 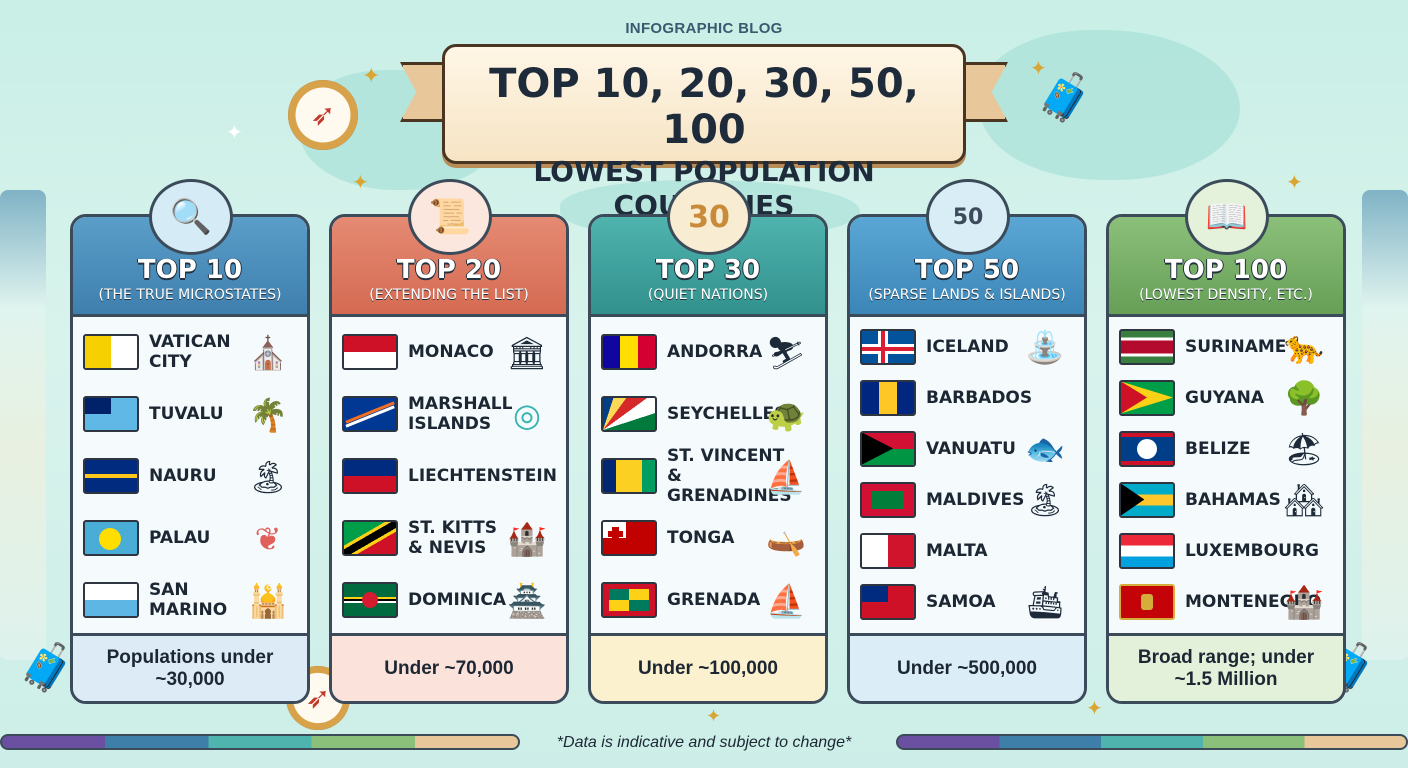 What do you see at coordinates (449, 667) in the screenshot?
I see `card-footer: Under ~70,000` at bounding box center [449, 667].